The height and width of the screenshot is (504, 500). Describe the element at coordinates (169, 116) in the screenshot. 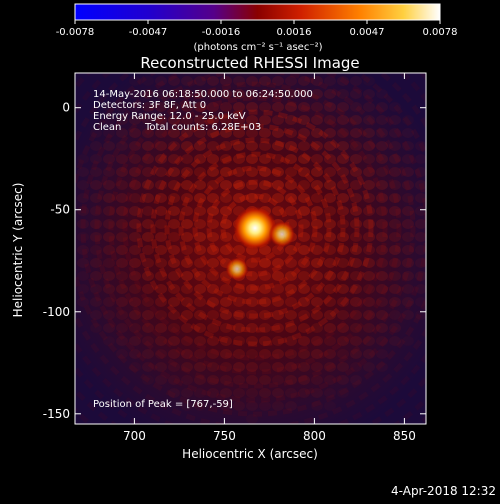

I see `annotation-energy: Energy Range: 12.0 - 25.0 keV` at that location.